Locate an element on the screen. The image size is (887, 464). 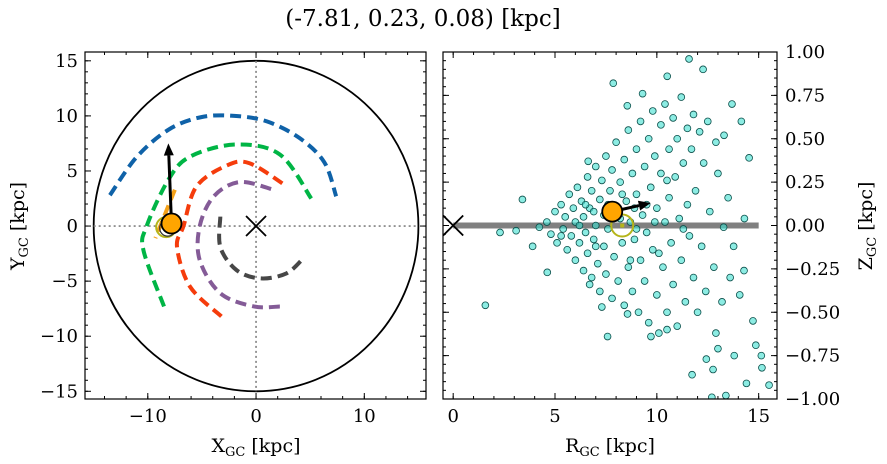
x-tick-label: 15 is located at coordinates (758, 416).